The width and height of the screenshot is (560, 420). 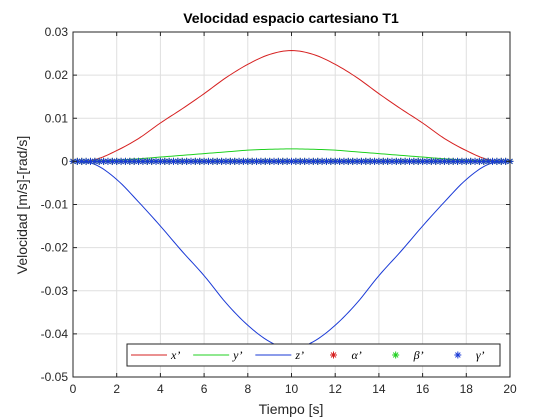 I want to click on legend-box, so click(x=313, y=355).